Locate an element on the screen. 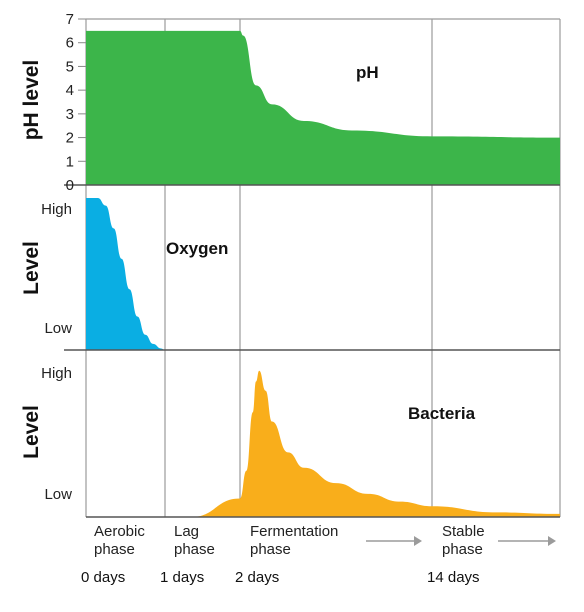  phase-label-line: Stable is located at coordinates (463, 531).